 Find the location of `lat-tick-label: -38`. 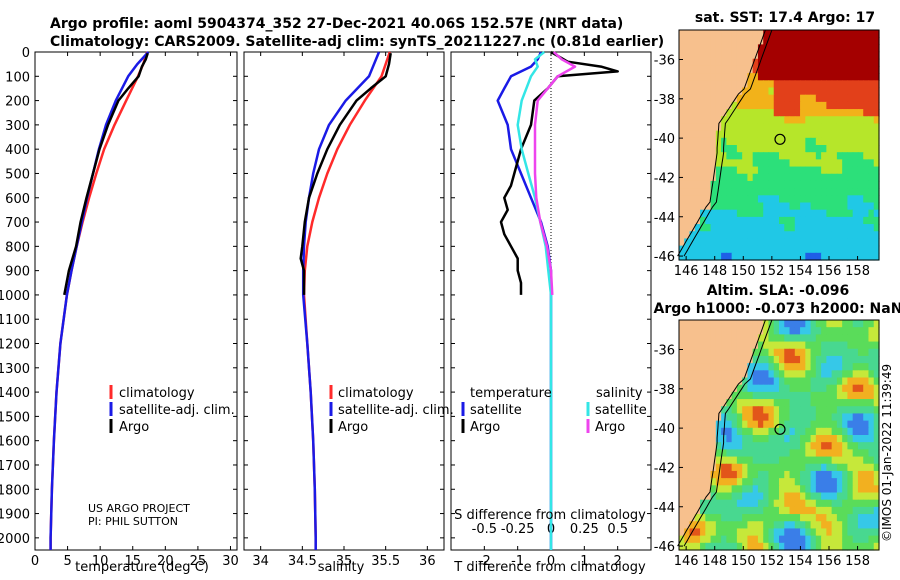

lat-tick-label: -38 is located at coordinates (664, 100).